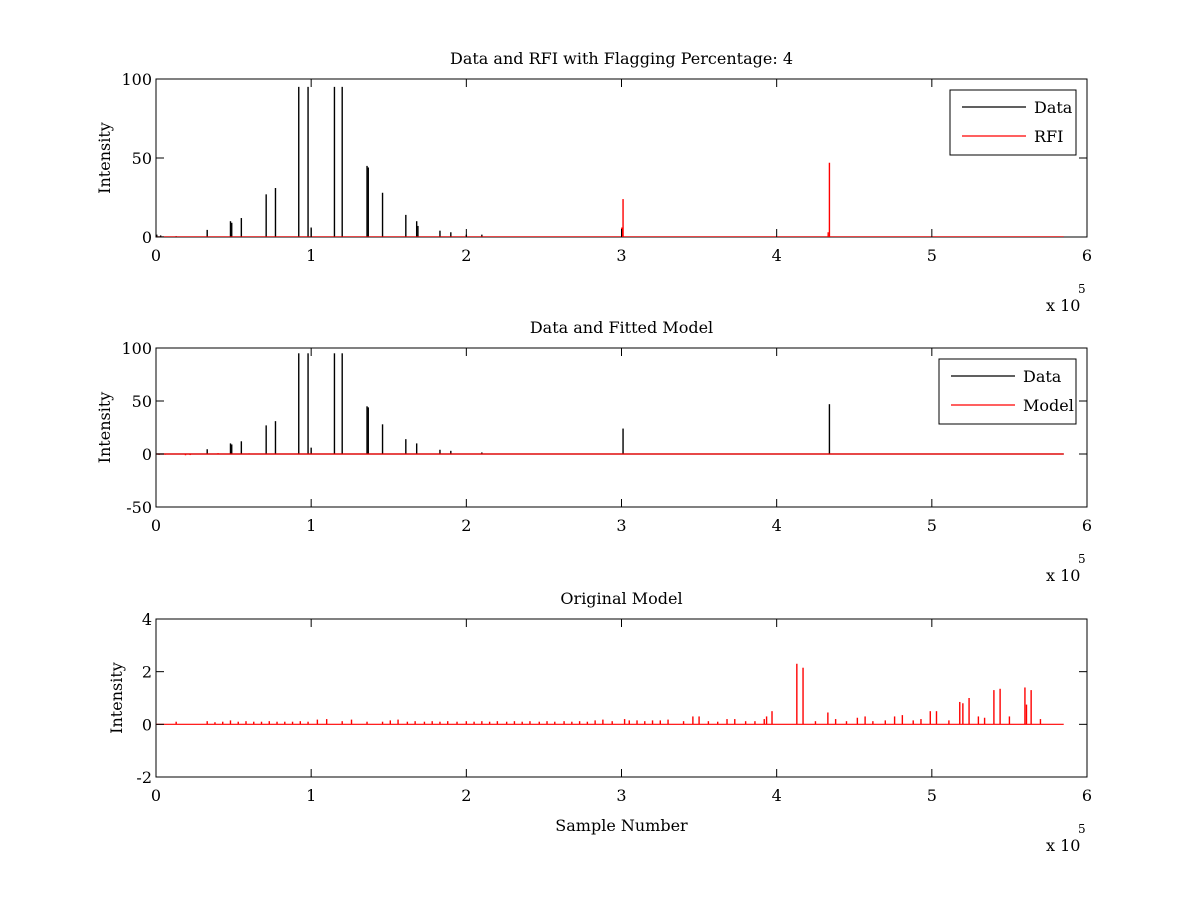 Image resolution: width=1200 pixels, height=900 pixels. What do you see at coordinates (1048, 136) in the screenshot?
I see `legend-label: RFI` at bounding box center [1048, 136].